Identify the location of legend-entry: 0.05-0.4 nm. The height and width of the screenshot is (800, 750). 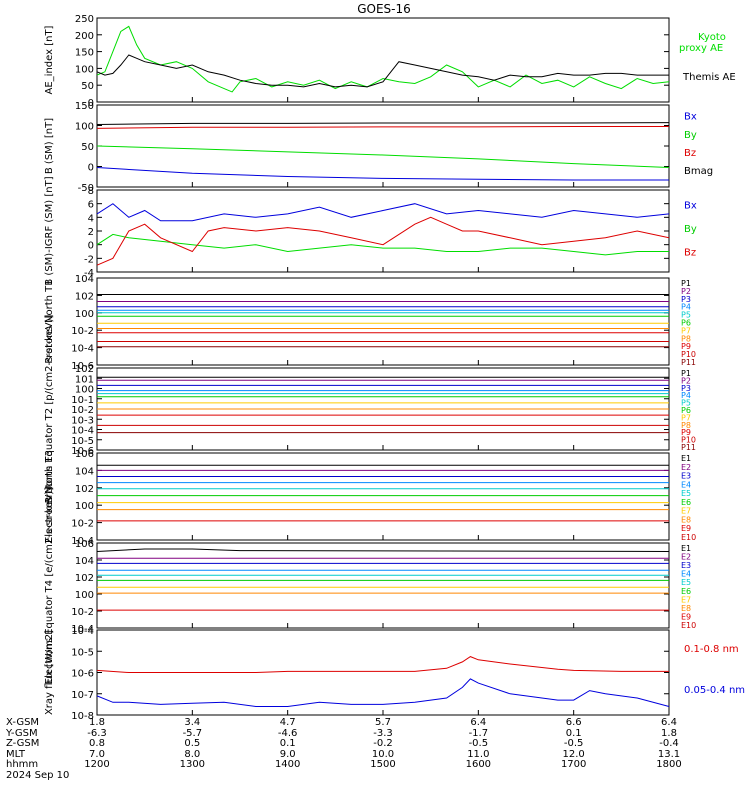
(714, 690).